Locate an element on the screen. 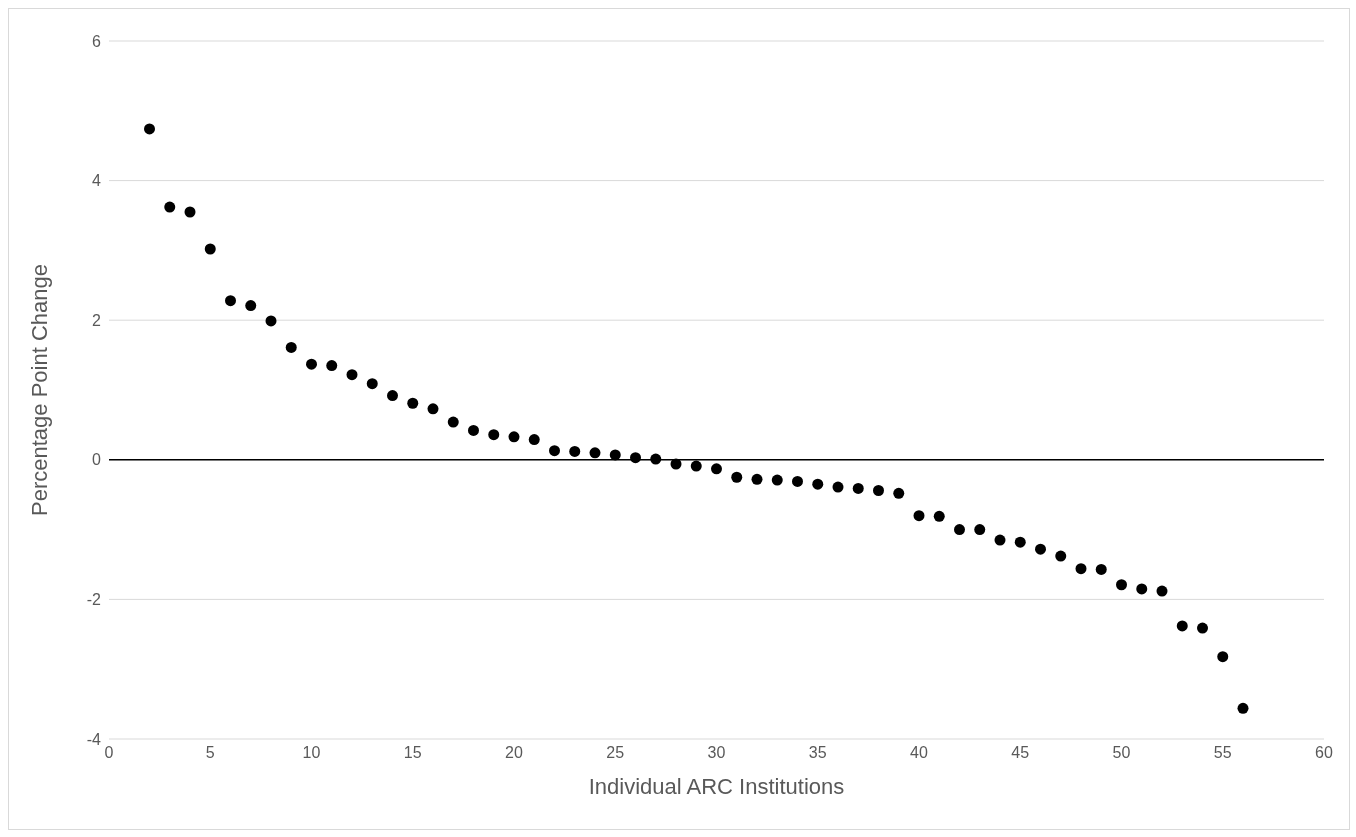  x-tick-label: 50 is located at coordinates (1121, 753).